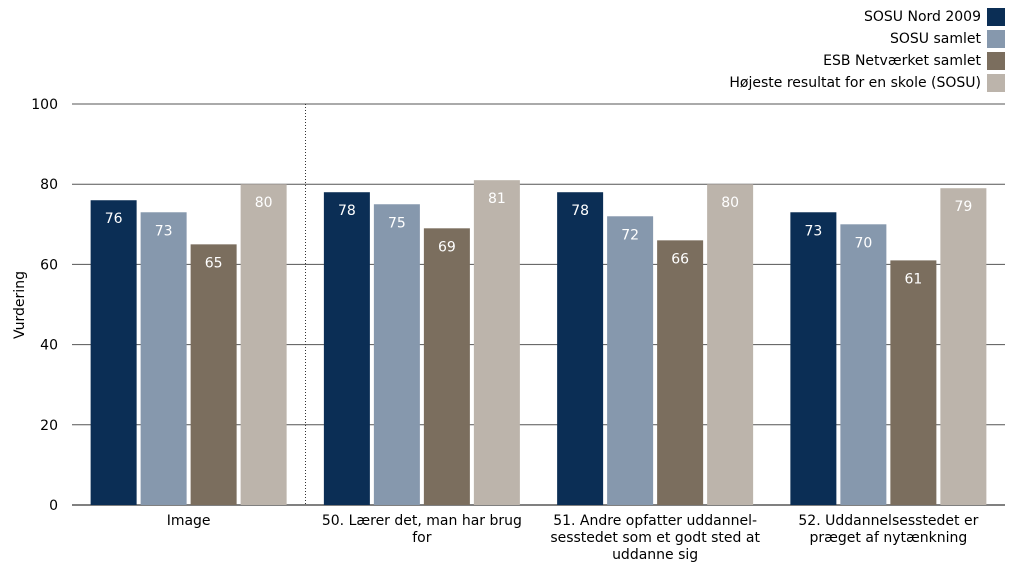  What do you see at coordinates (935, 39) in the screenshot?
I see `legend-label: SOSU samlet` at bounding box center [935, 39].